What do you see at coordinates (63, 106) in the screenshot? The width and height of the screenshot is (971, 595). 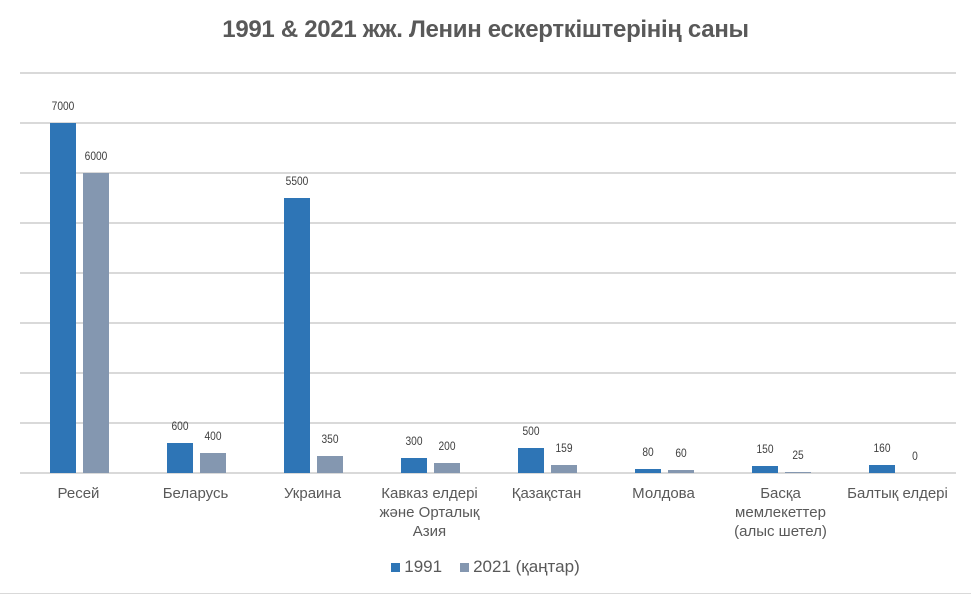 I see `data-label: 7000` at bounding box center [63, 106].